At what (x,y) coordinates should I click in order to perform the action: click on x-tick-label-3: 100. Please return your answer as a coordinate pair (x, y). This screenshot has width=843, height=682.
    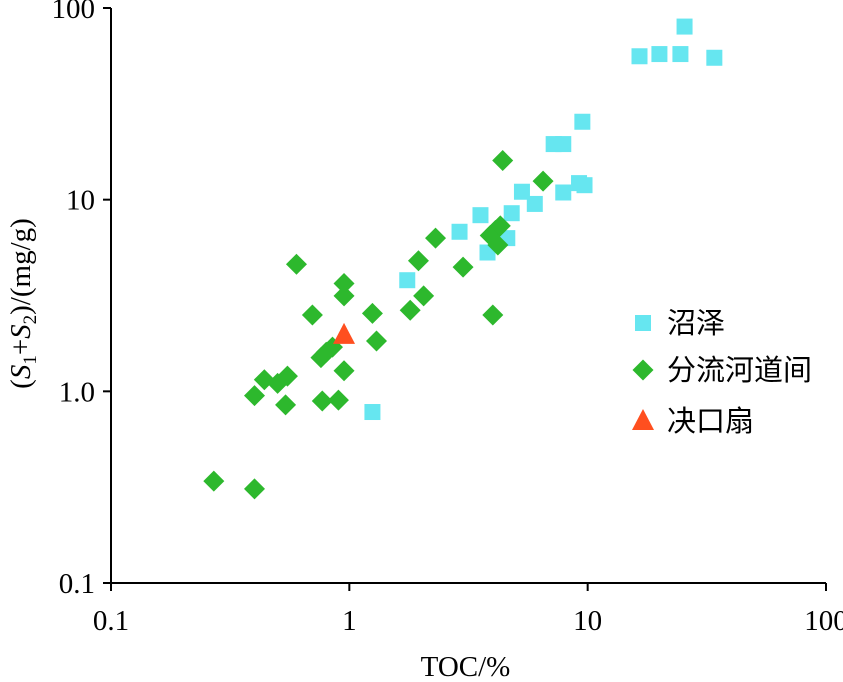
    Looking at the image, I should click on (823, 621).